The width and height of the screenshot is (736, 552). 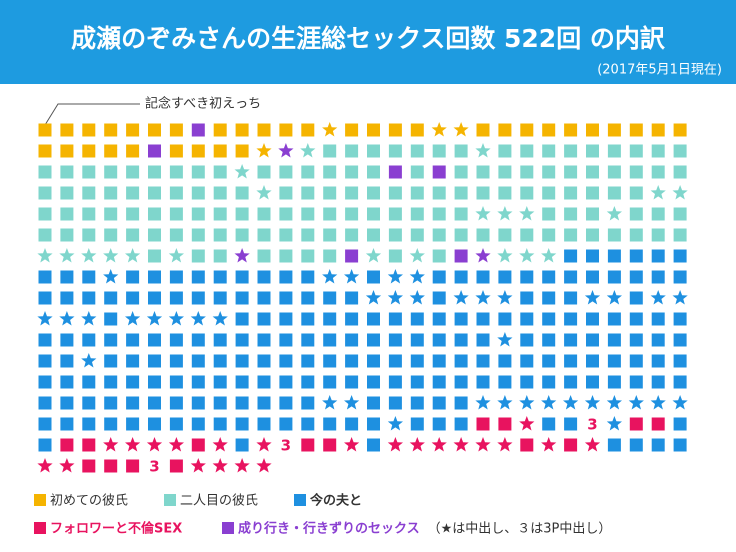 I want to click on legend-note: （★は中出し、３は3P中出し）, so click(x=520, y=529).